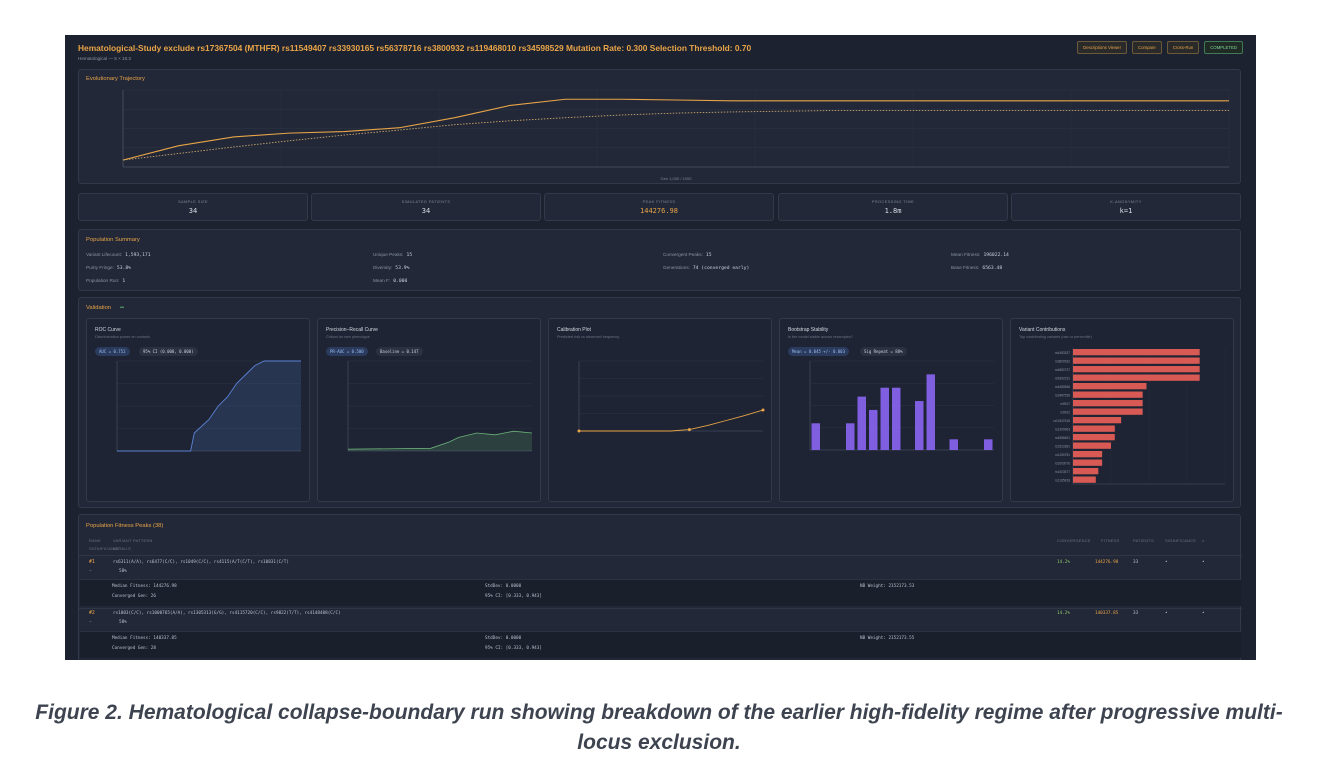  Describe the element at coordinates (104, 58) in the screenshot. I see `page-subtitle: Hematological — 5 × 10.3` at that location.